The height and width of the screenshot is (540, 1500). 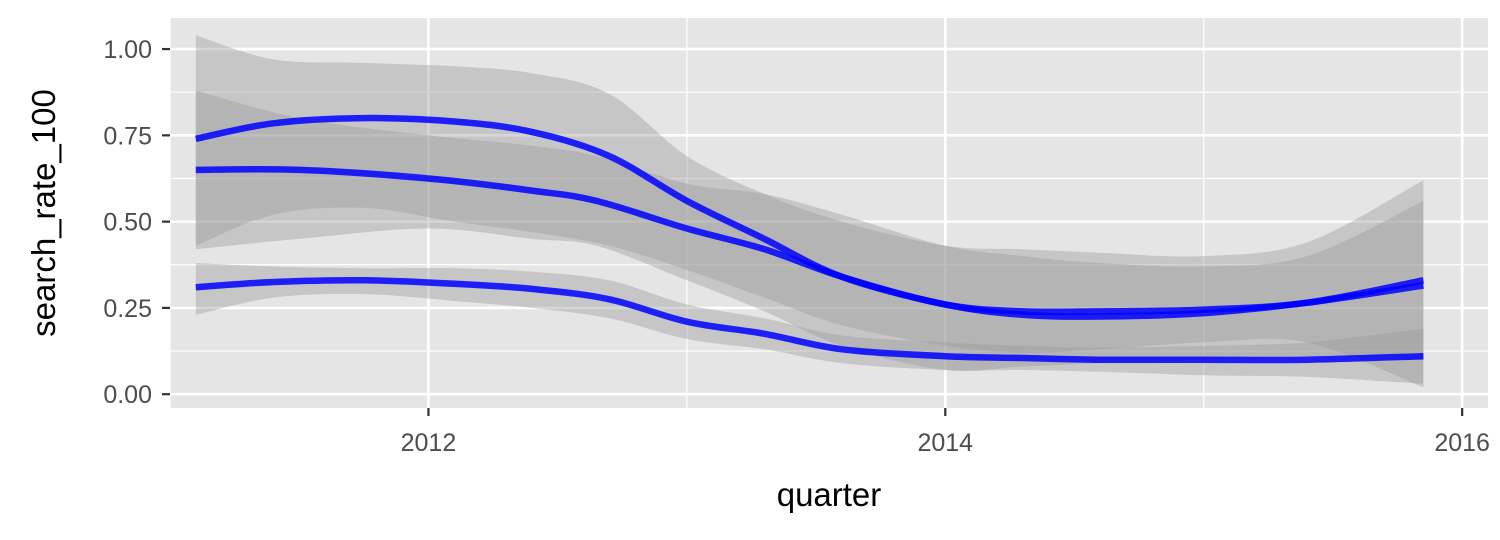 What do you see at coordinates (1462, 443) in the screenshot?
I see `x-tick-label: 2016` at bounding box center [1462, 443].